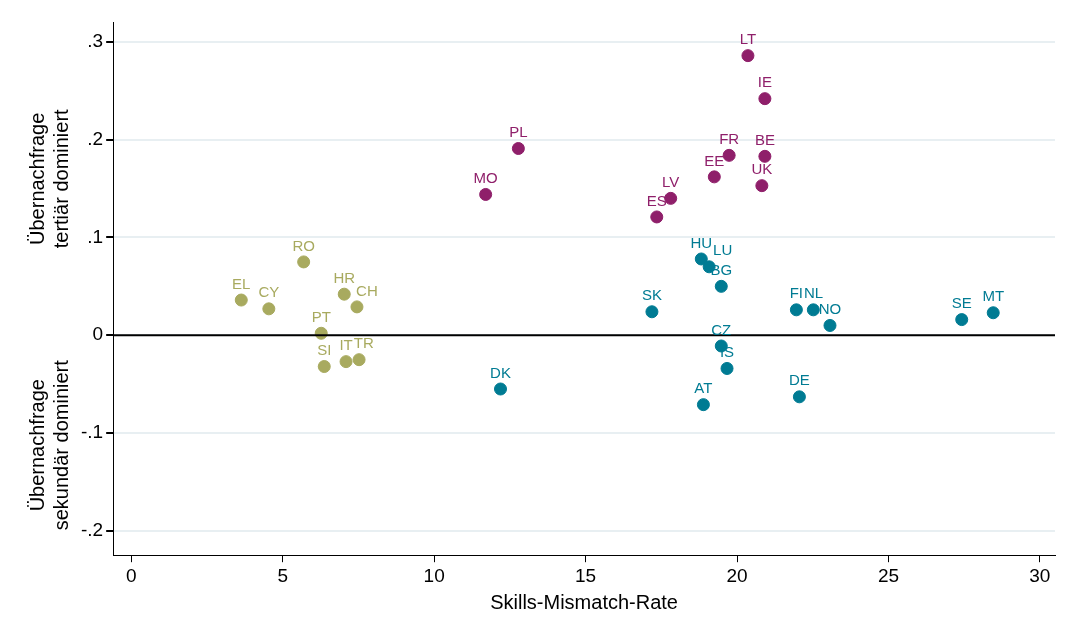 This screenshot has height=625, width=1070. Describe the element at coordinates (888, 575) in the screenshot. I see `x-tick-label: 25` at that location.